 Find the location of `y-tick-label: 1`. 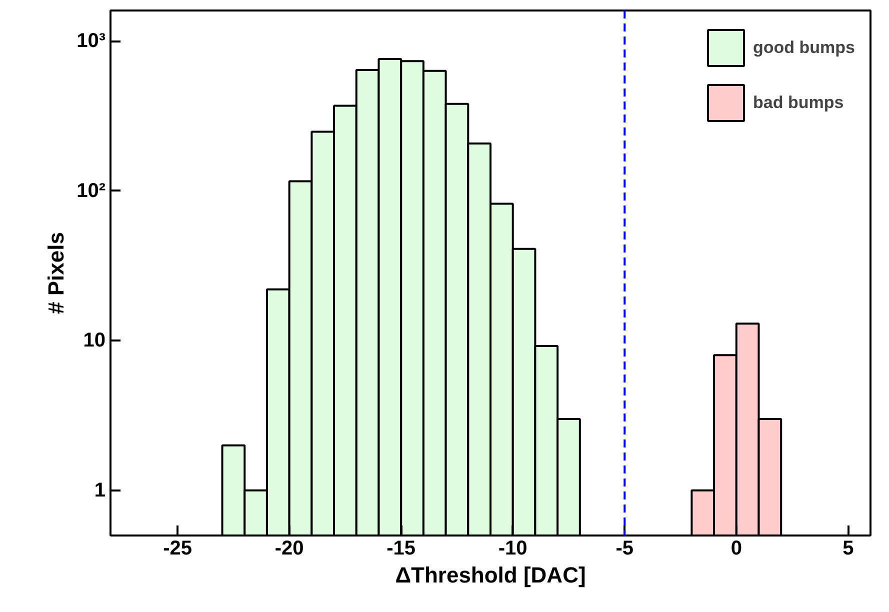

y-tick-label: 1 is located at coordinates (100, 490).